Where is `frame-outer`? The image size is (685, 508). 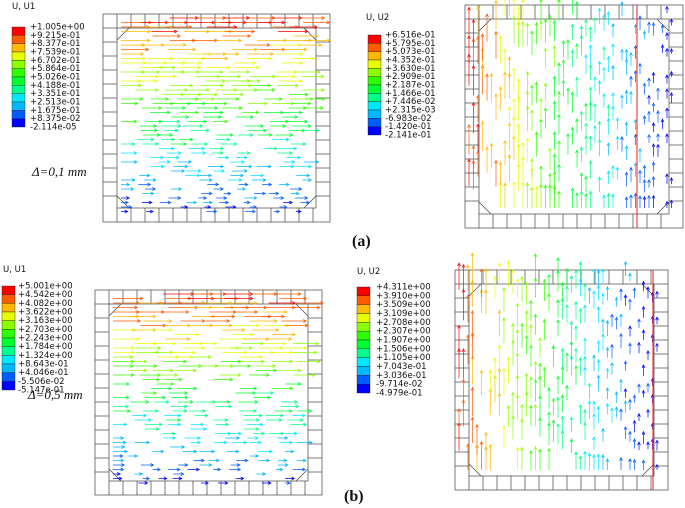
frame-outer is located at coordinates (574, 116).